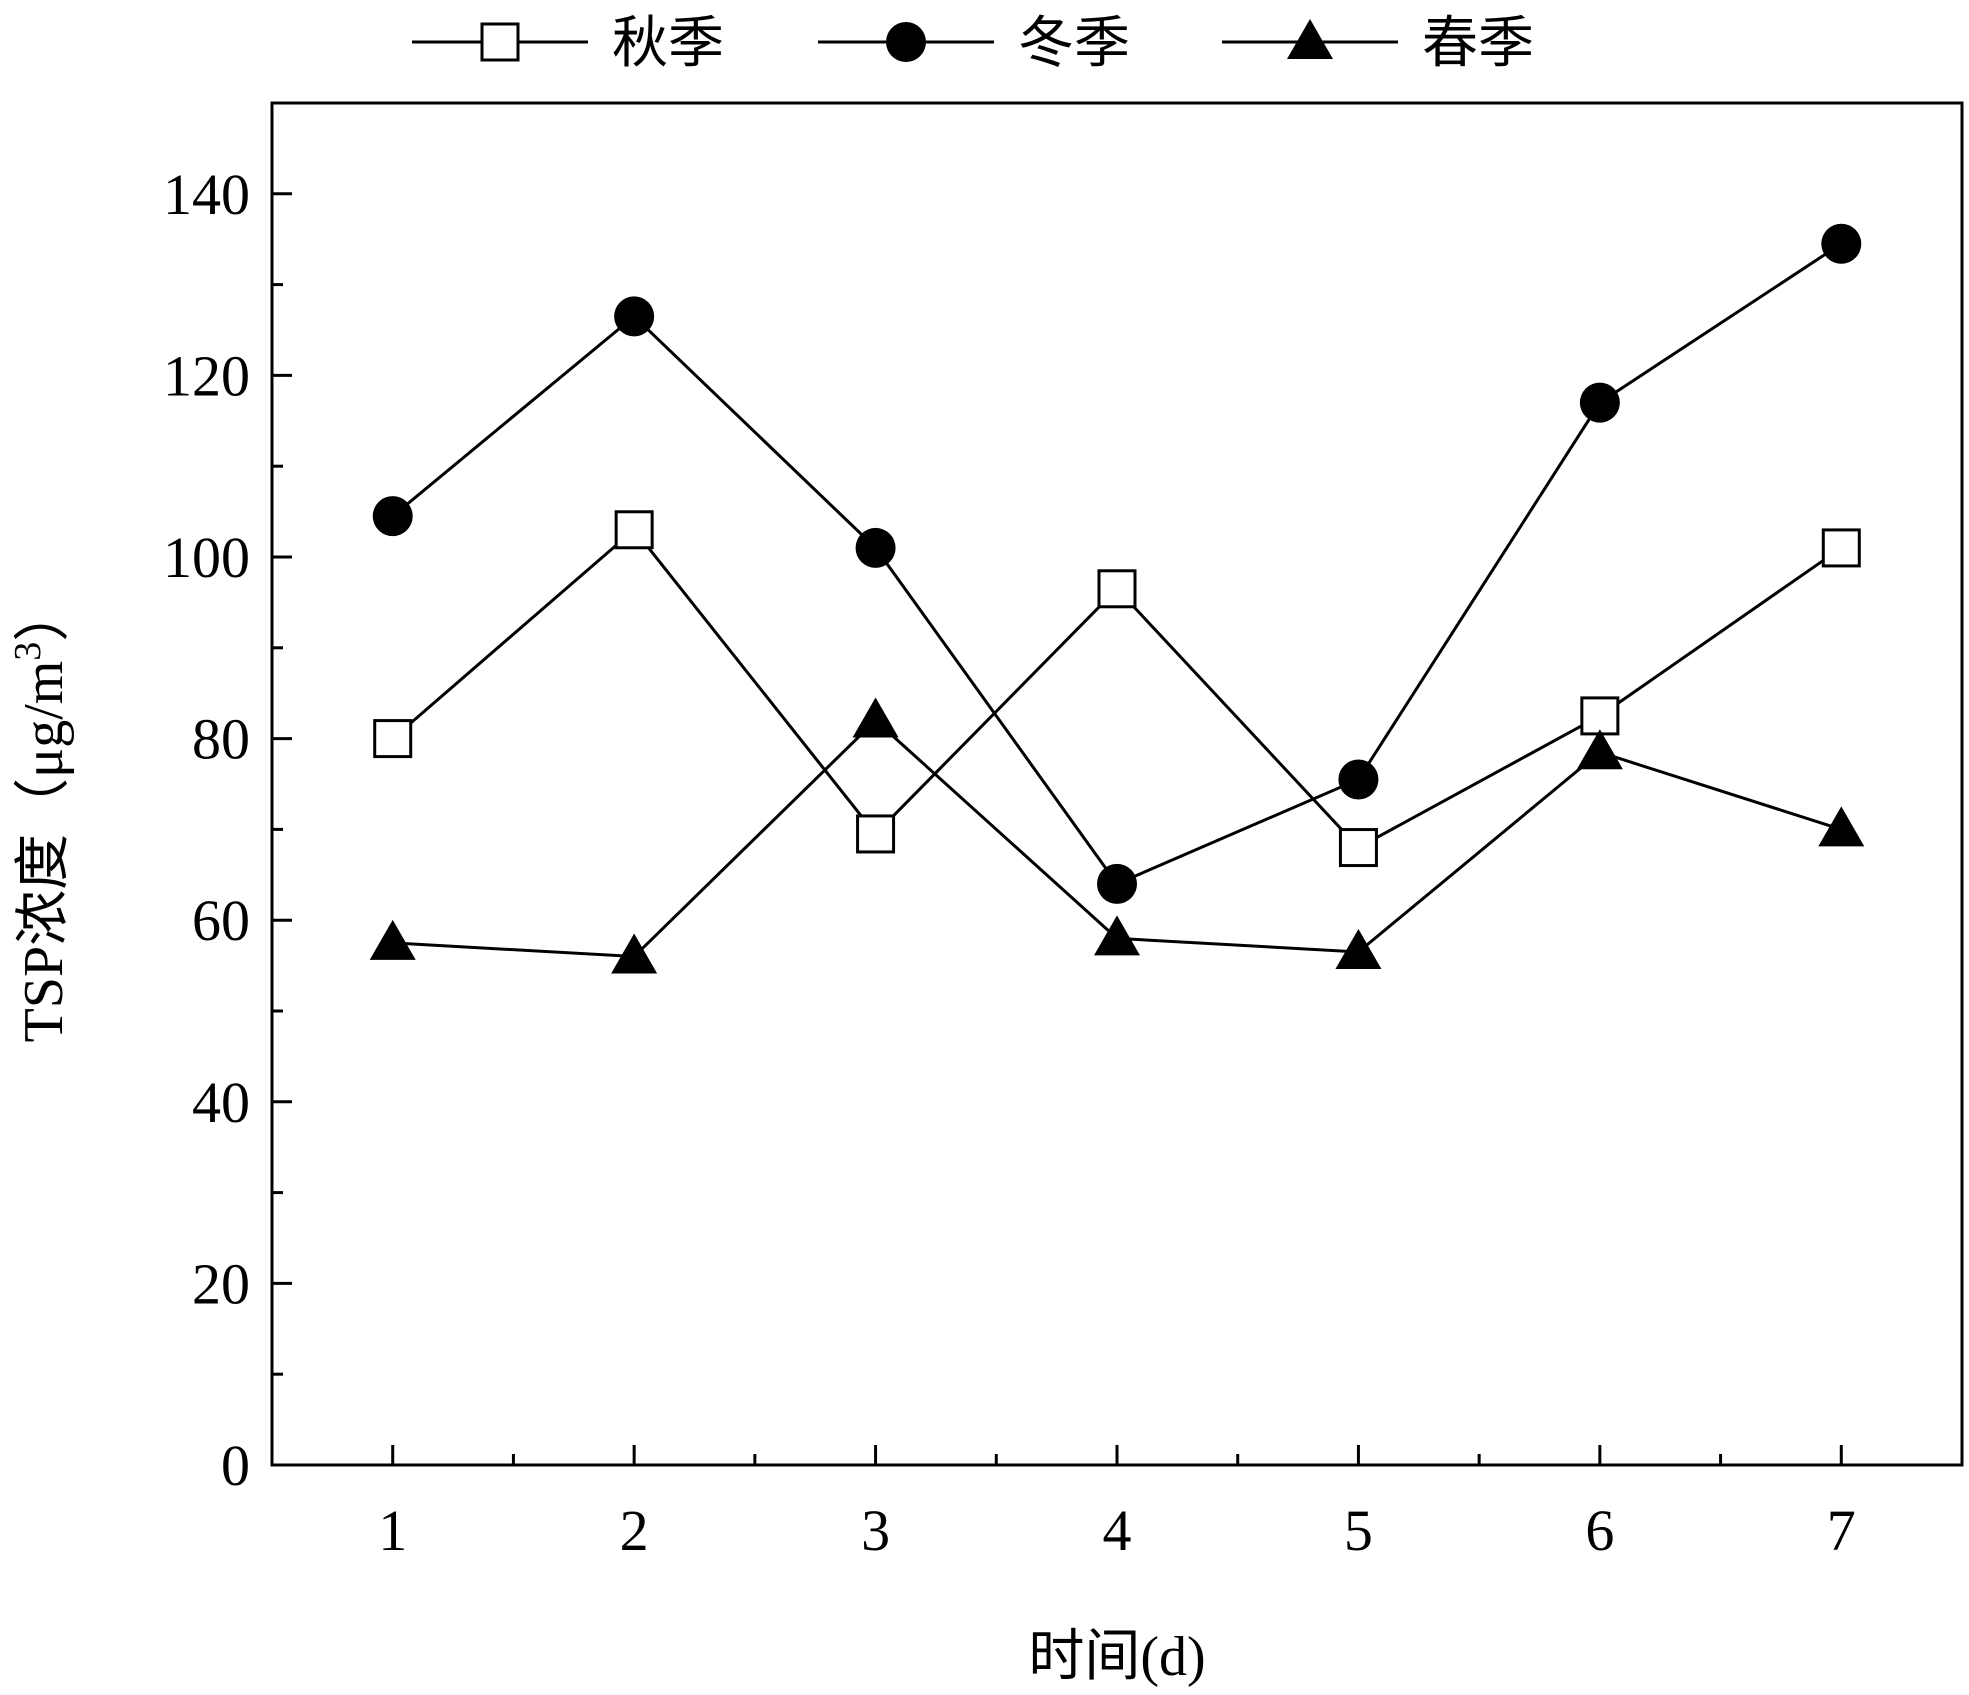 The image size is (1969, 1695). What do you see at coordinates (44, 614) in the screenshot?
I see `y-axis-title-close: ）` at bounding box center [44, 614].